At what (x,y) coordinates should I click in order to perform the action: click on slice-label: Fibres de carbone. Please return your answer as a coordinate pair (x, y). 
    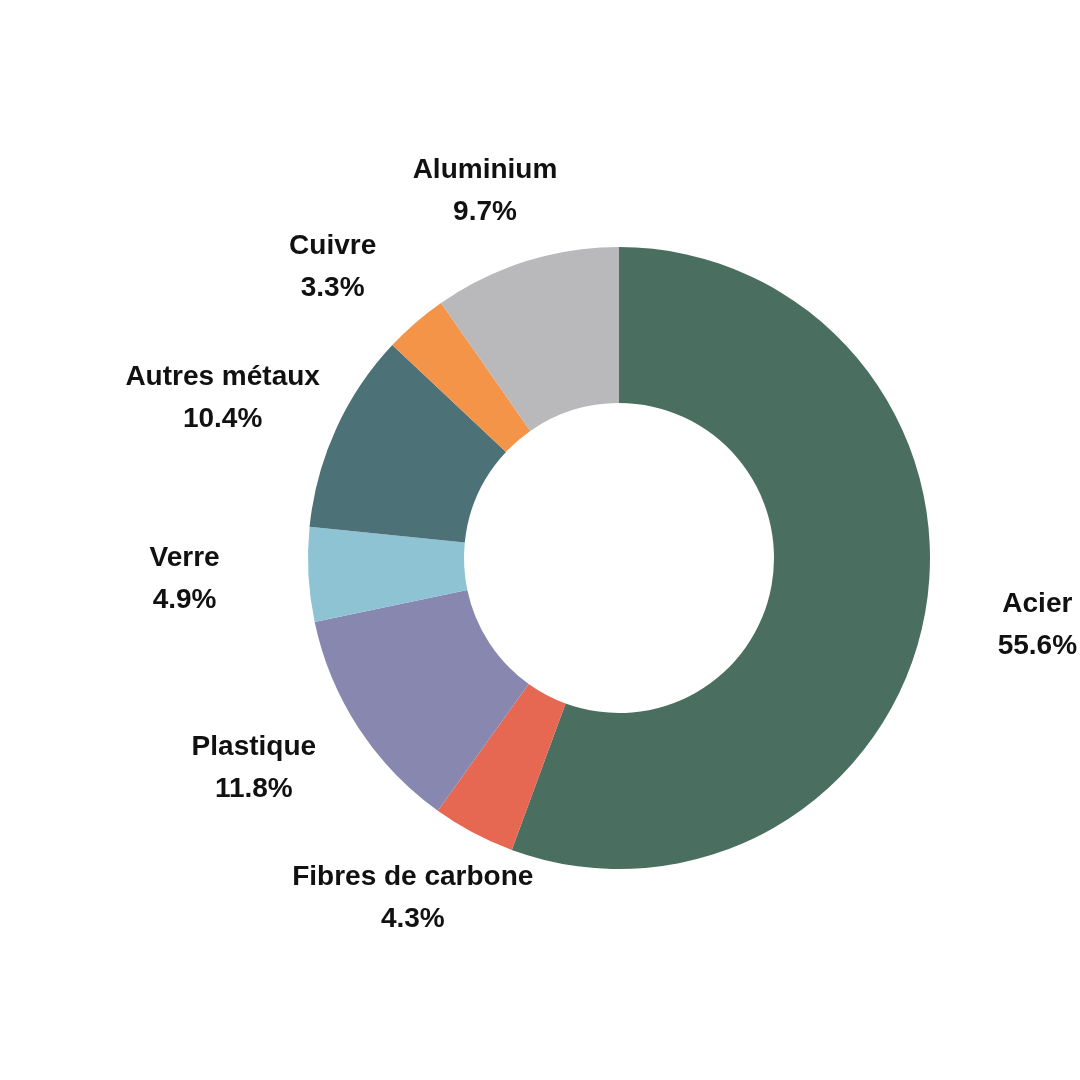
    Looking at the image, I should click on (413, 876).